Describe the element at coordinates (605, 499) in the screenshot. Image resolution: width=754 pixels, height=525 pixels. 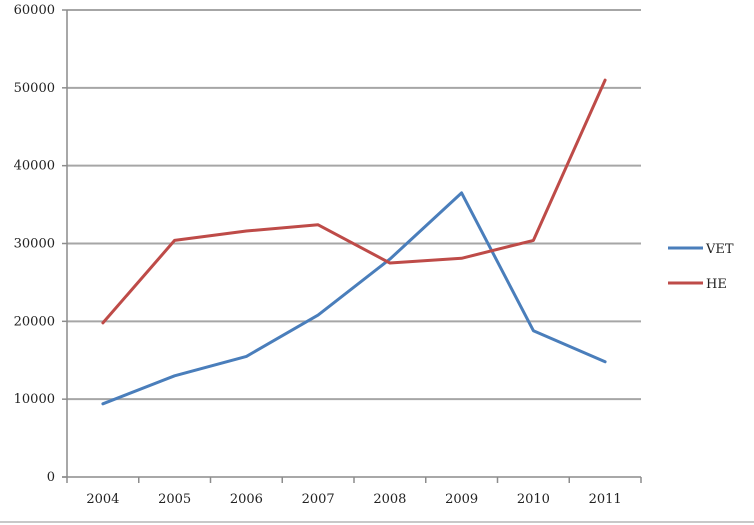
I see `x-tick-label: 2011` at that location.